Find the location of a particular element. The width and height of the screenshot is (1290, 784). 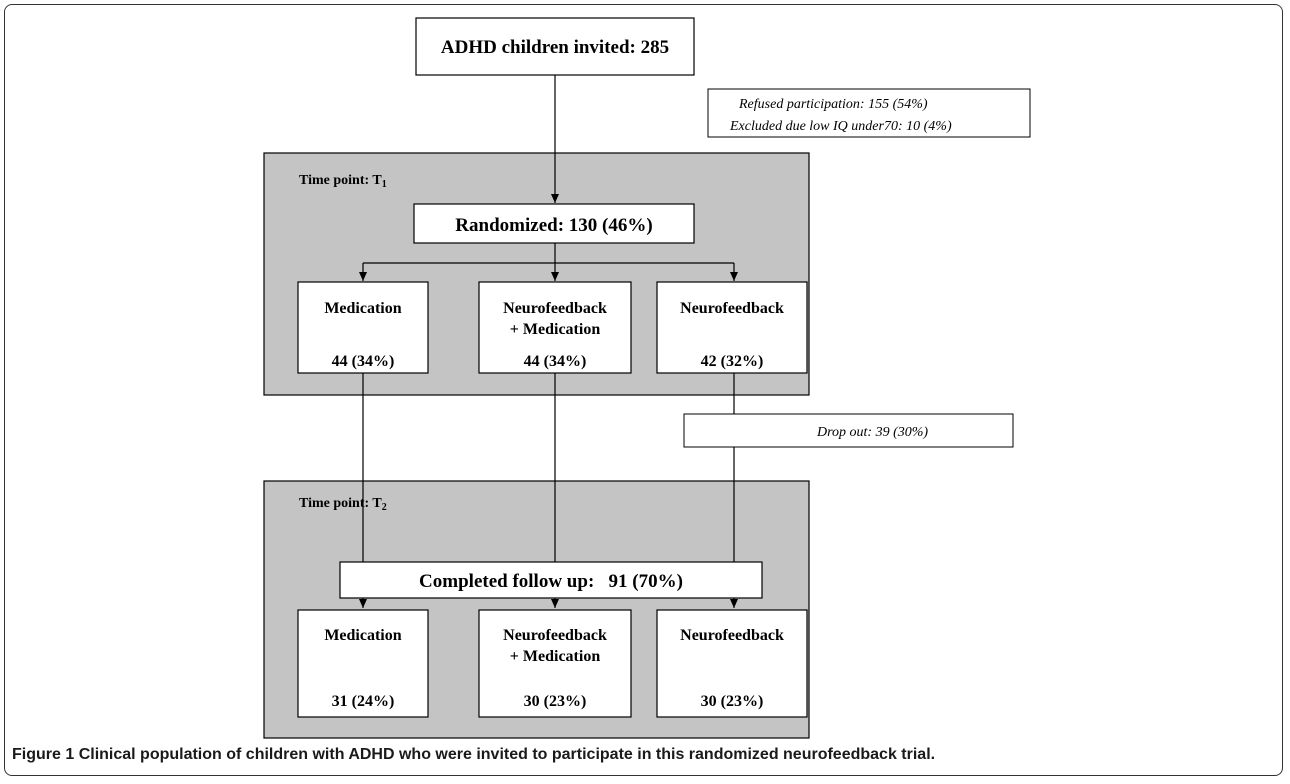

t2-neurofeedback-name: Neurofeedback is located at coordinates (732, 635).